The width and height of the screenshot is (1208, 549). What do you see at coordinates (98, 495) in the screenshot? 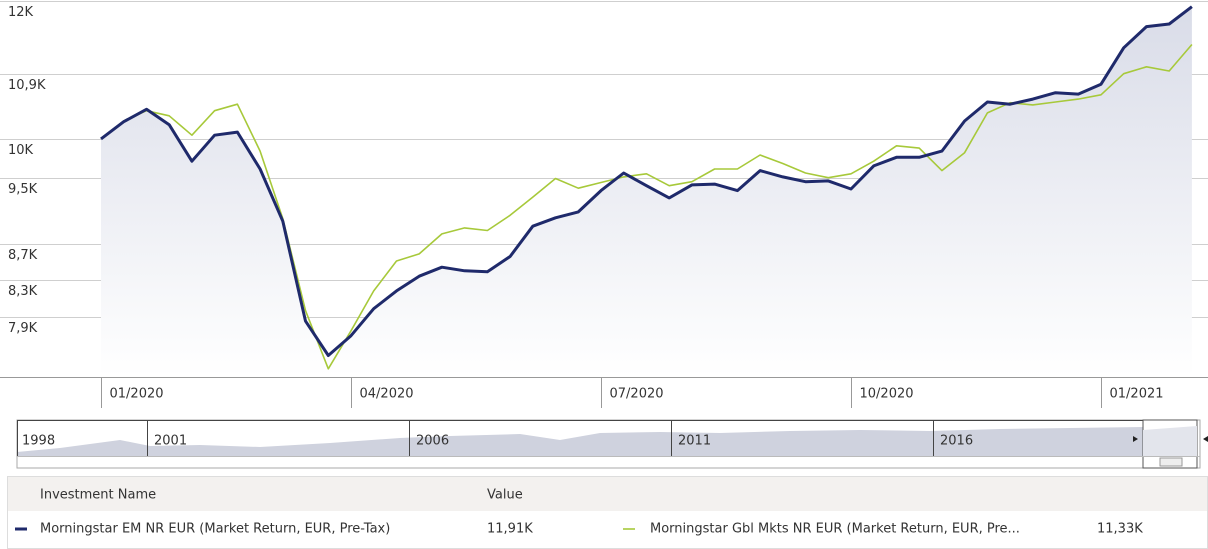
I see `table-header: Investment Name` at bounding box center [98, 495].